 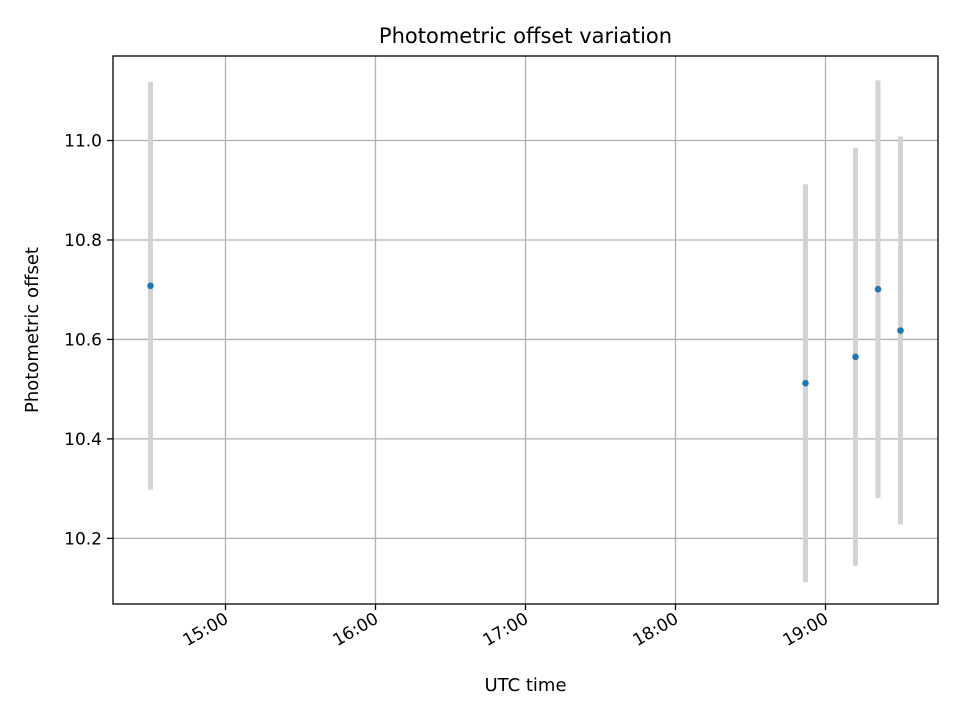 I want to click on y-tick-label: 10.6, so click(x=83, y=340).